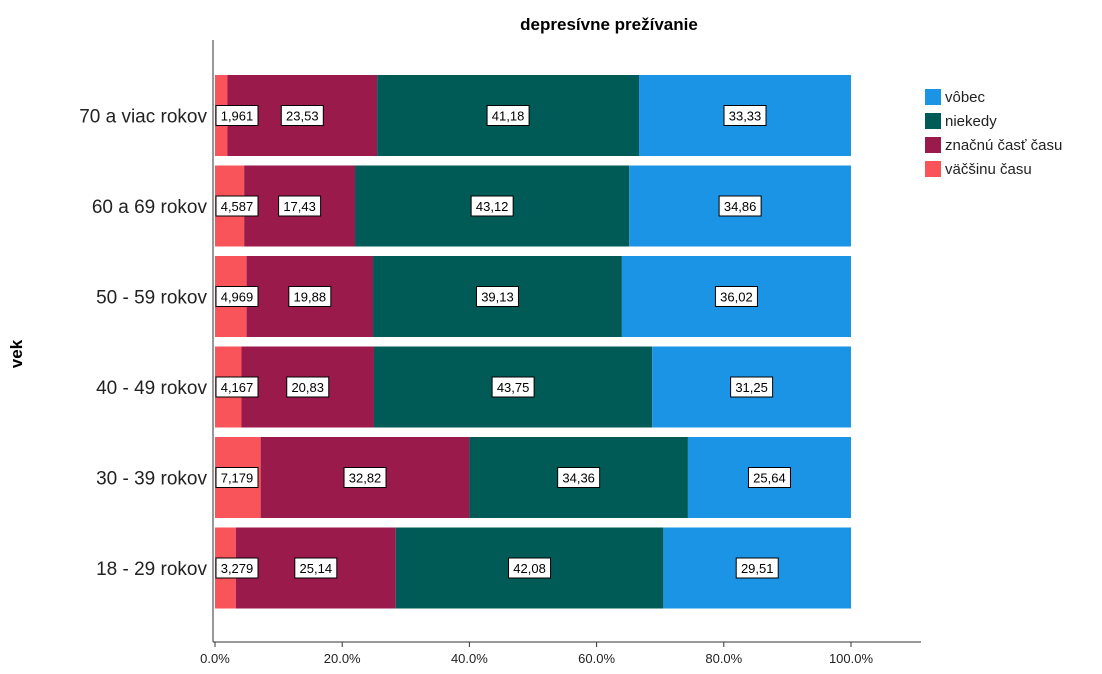 The width and height of the screenshot is (1102, 674). What do you see at coordinates (993, 133) in the screenshot?
I see `legend: vôbec niekedy značnú časť času väčšinu času` at bounding box center [993, 133].